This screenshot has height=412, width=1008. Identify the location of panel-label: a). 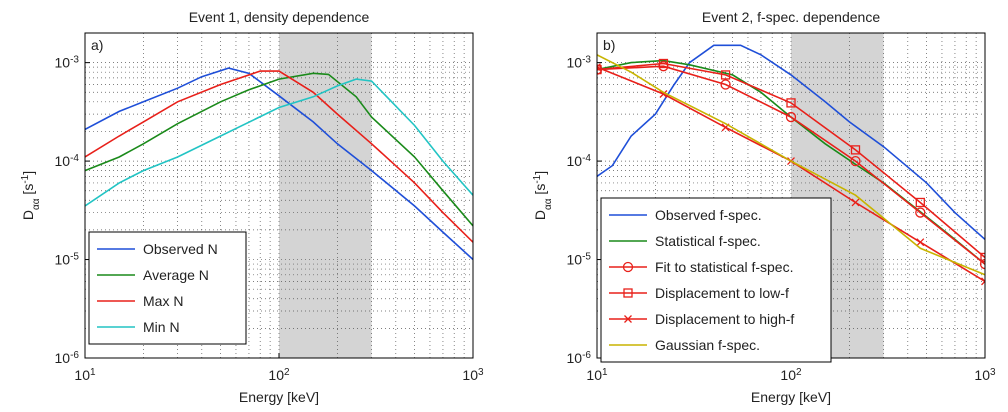
(97, 45).